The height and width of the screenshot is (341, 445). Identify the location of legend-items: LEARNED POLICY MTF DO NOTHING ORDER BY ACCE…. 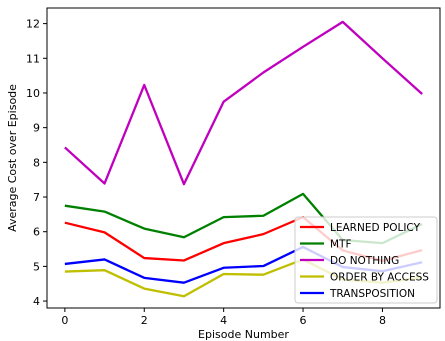
(364, 261).